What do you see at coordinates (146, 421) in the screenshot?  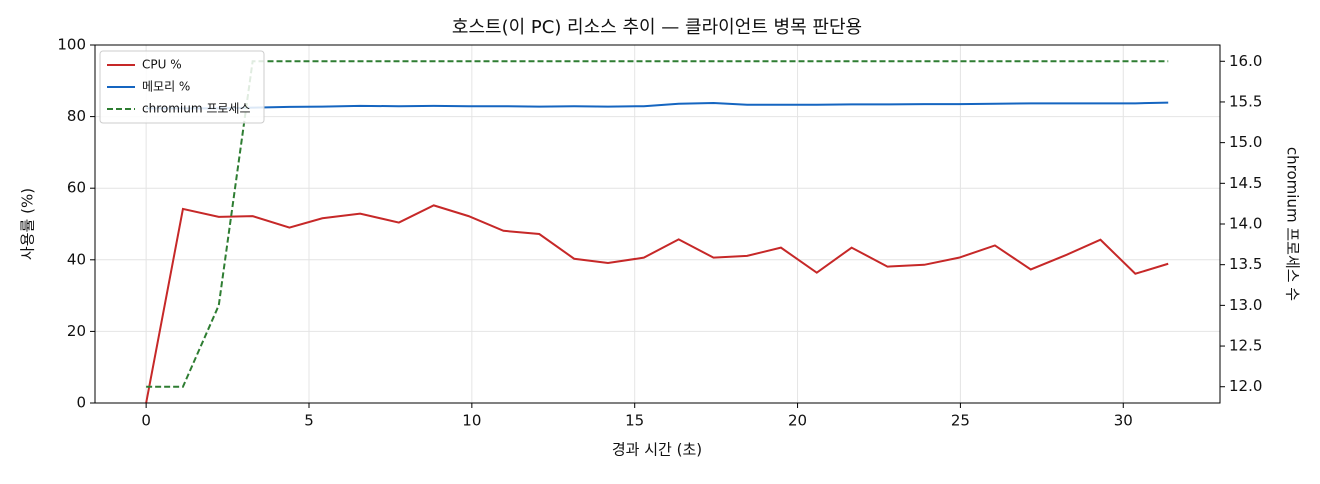 I see `x-tick-label: 0` at bounding box center [146, 421].